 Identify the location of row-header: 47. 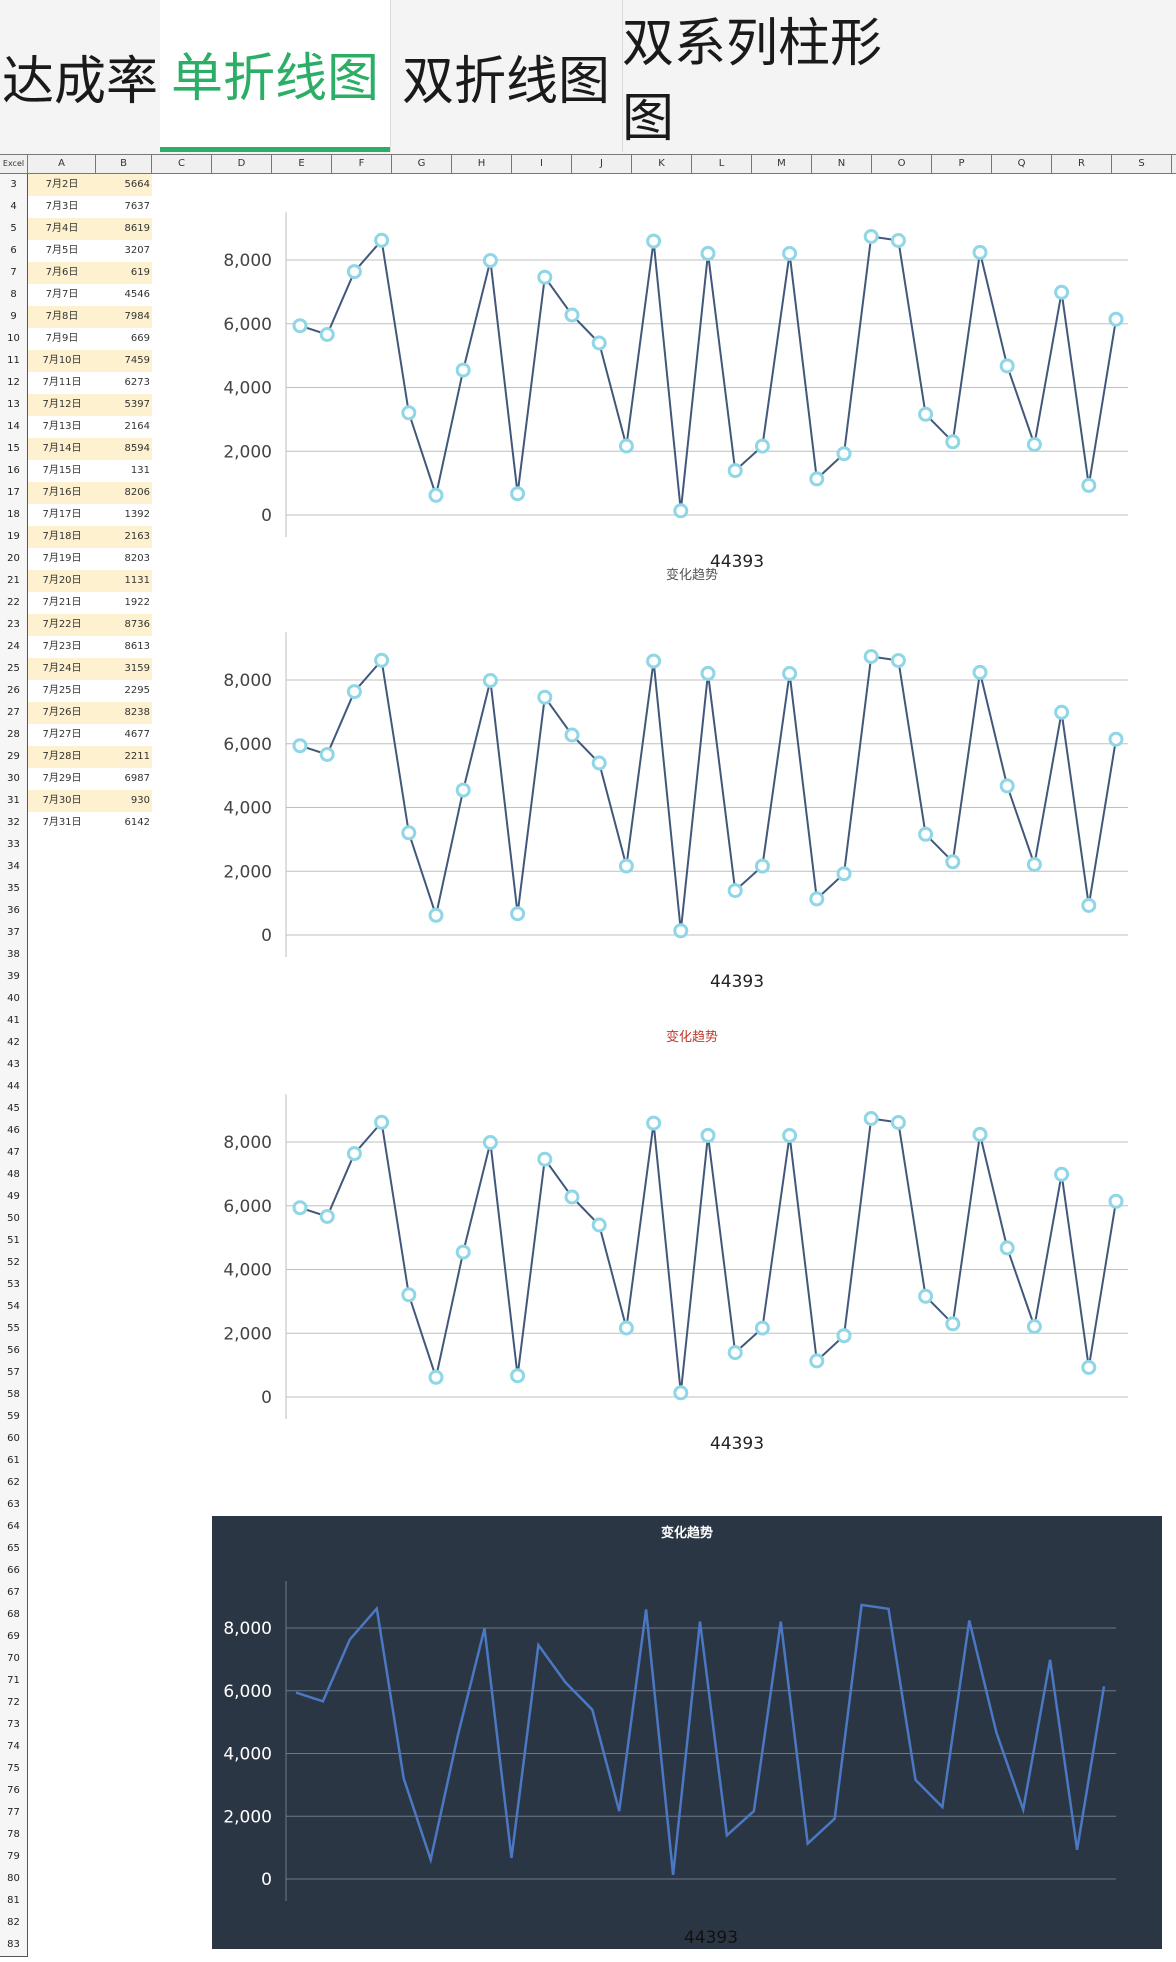
(14, 1153).